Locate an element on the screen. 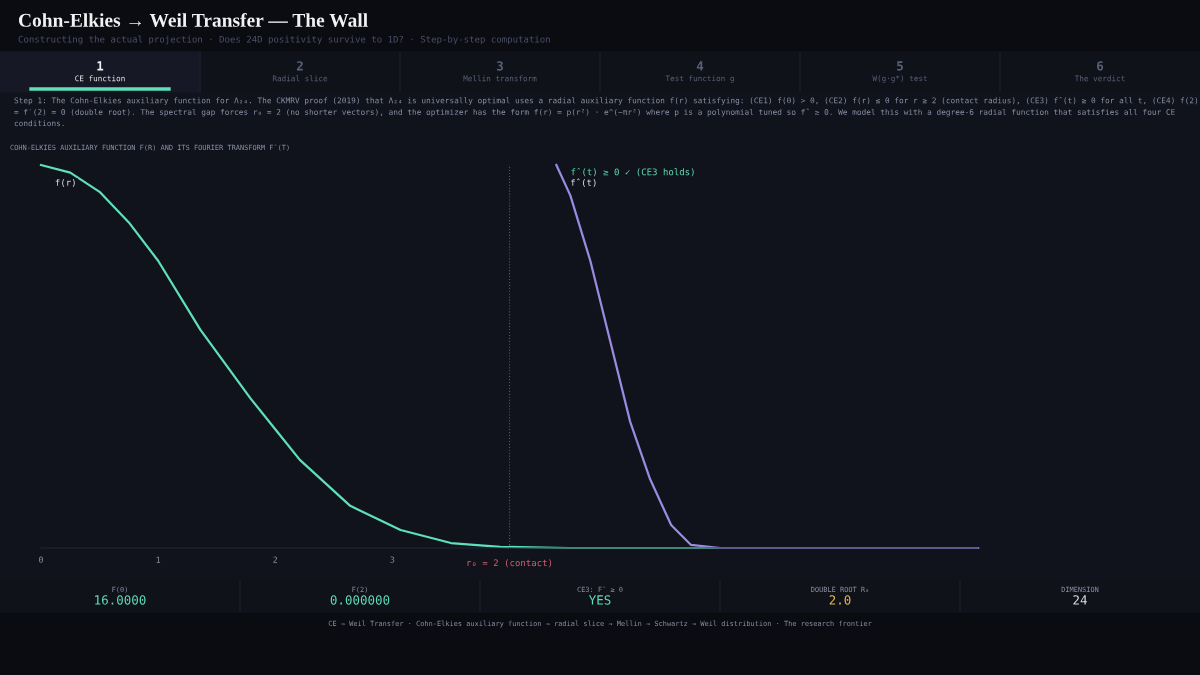 The image size is (1200, 675). text: 16.0000 is located at coordinates (120, 600).